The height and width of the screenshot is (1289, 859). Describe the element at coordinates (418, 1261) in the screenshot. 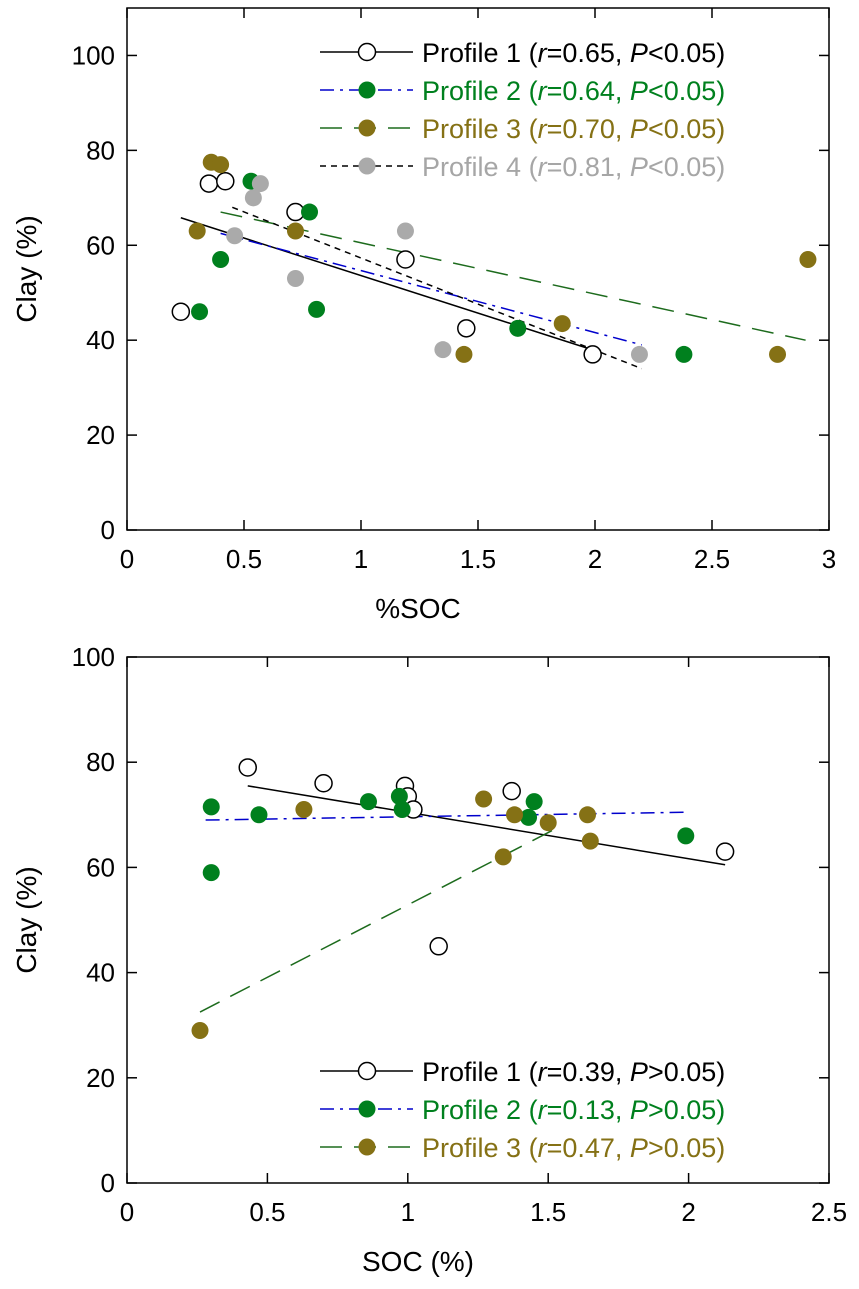

I see `x-axis-title: SOC (%)` at that location.